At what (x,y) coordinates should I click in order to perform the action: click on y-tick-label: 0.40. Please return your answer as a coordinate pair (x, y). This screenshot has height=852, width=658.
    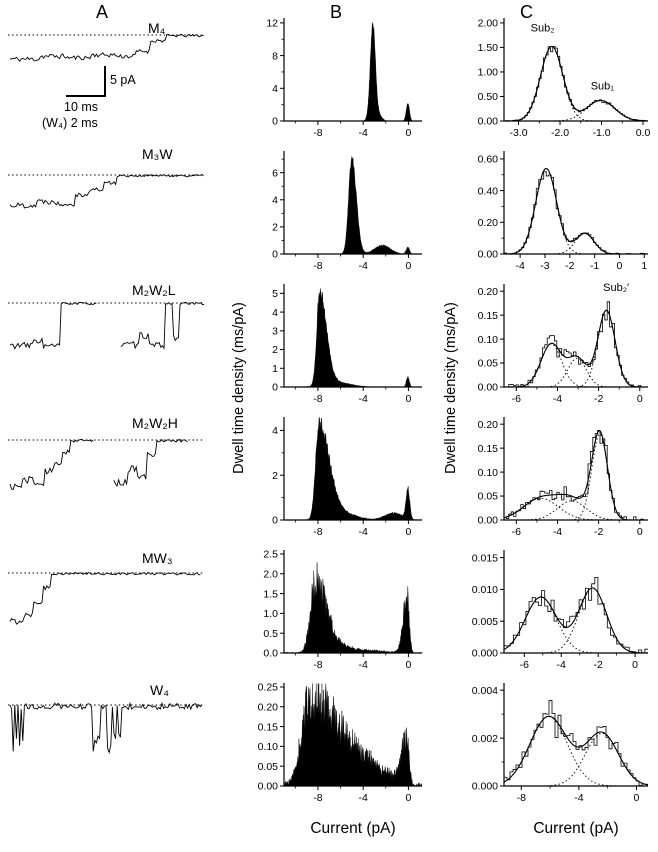
    Looking at the image, I should click on (488, 191).